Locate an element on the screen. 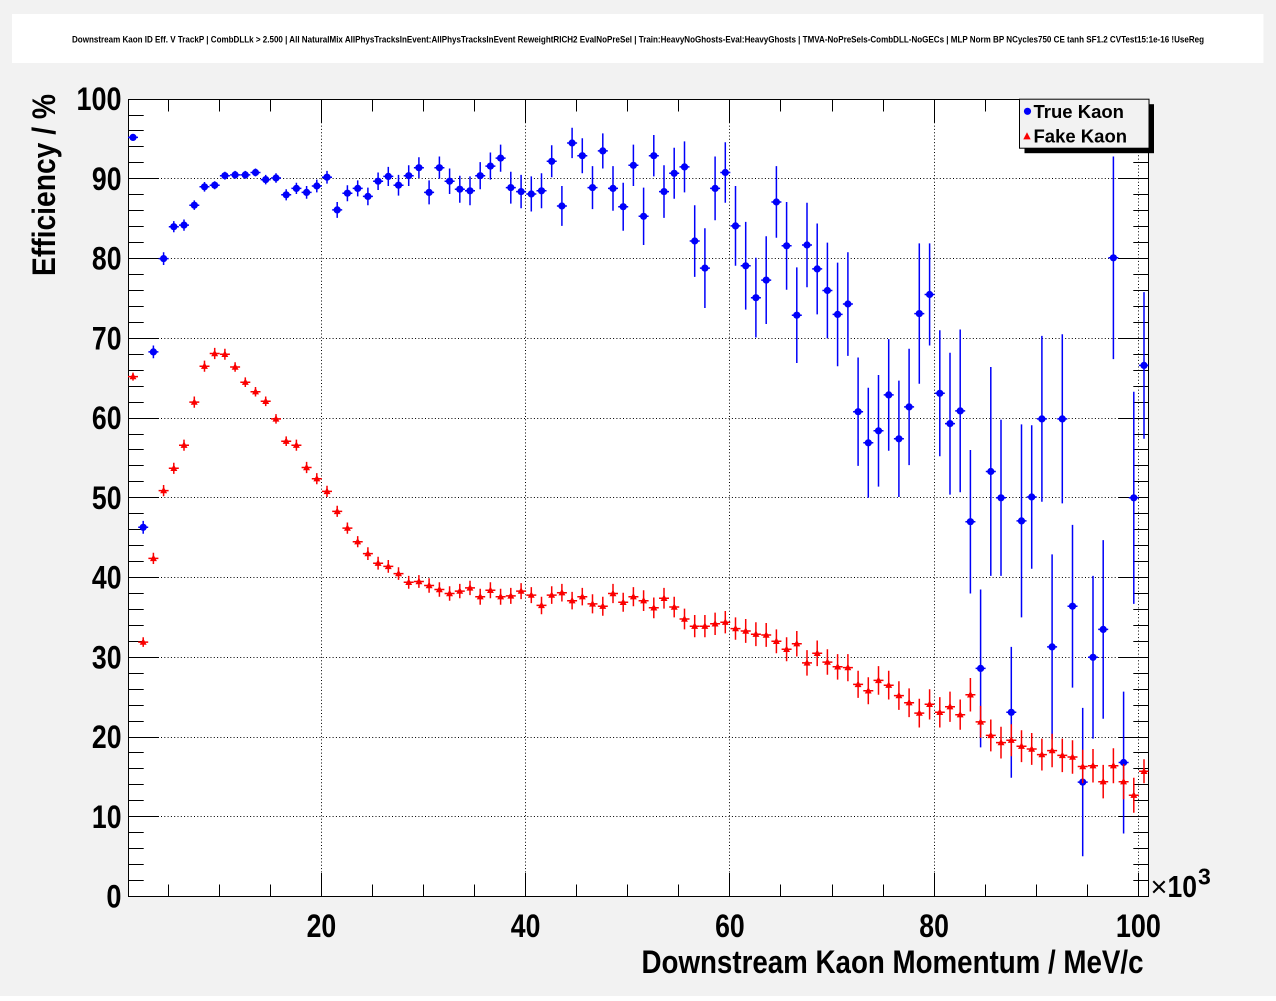  svg-text: 70 is located at coordinates (107, 338).